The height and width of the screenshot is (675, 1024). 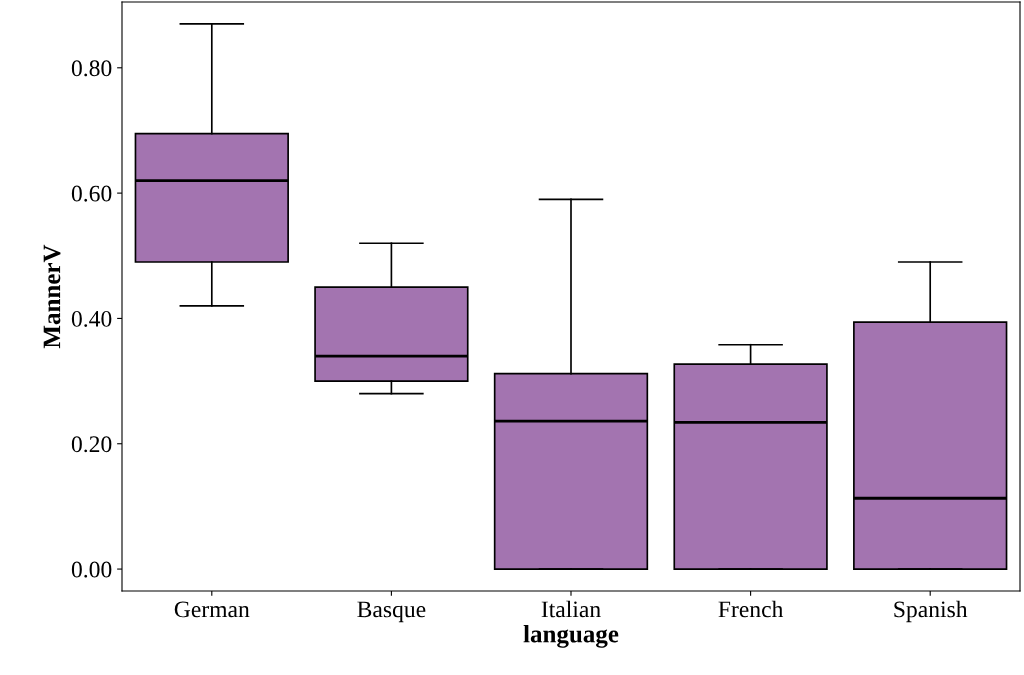 I want to click on x-tick-label: Basque, so click(x=391, y=612).